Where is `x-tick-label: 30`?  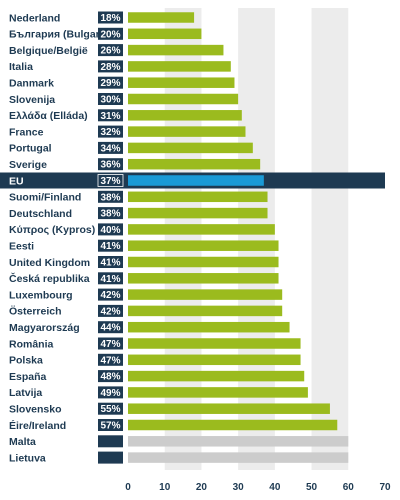 x-tick-label: 30 is located at coordinates (239, 487).